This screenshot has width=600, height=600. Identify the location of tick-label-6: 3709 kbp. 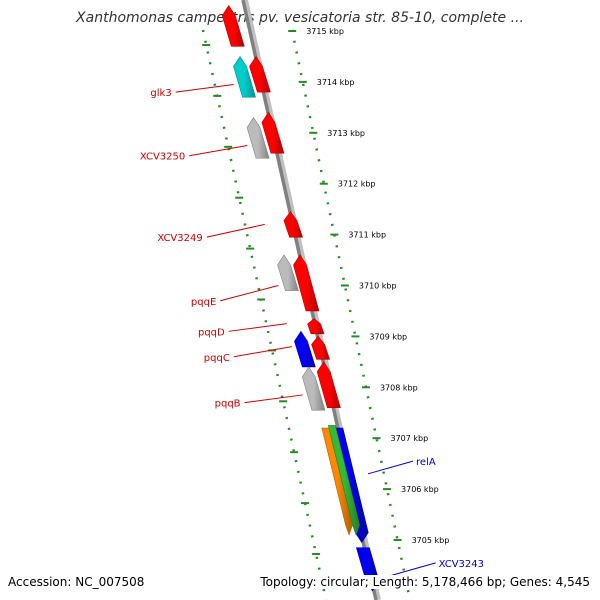
(388, 336).